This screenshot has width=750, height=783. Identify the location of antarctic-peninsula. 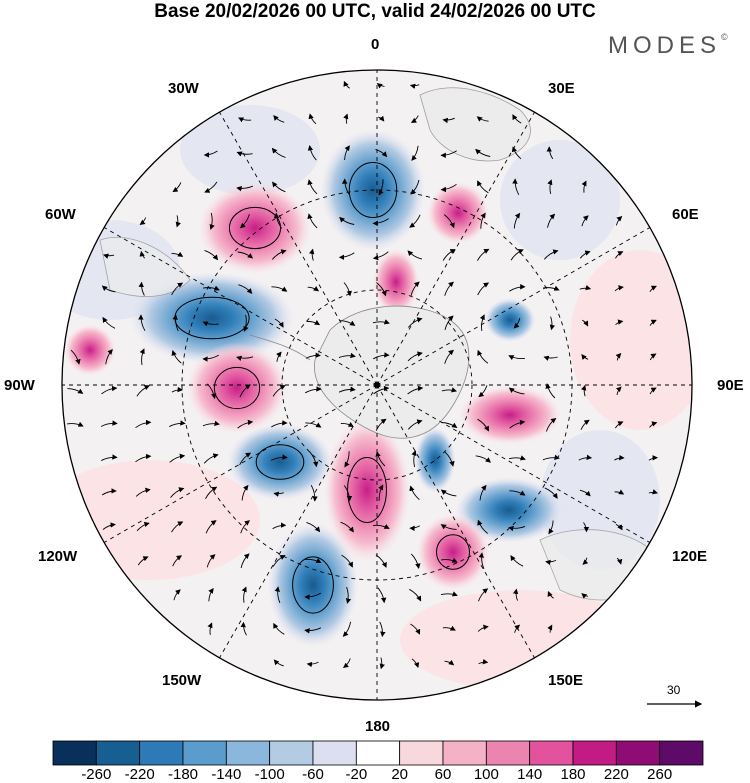
(280, 347).